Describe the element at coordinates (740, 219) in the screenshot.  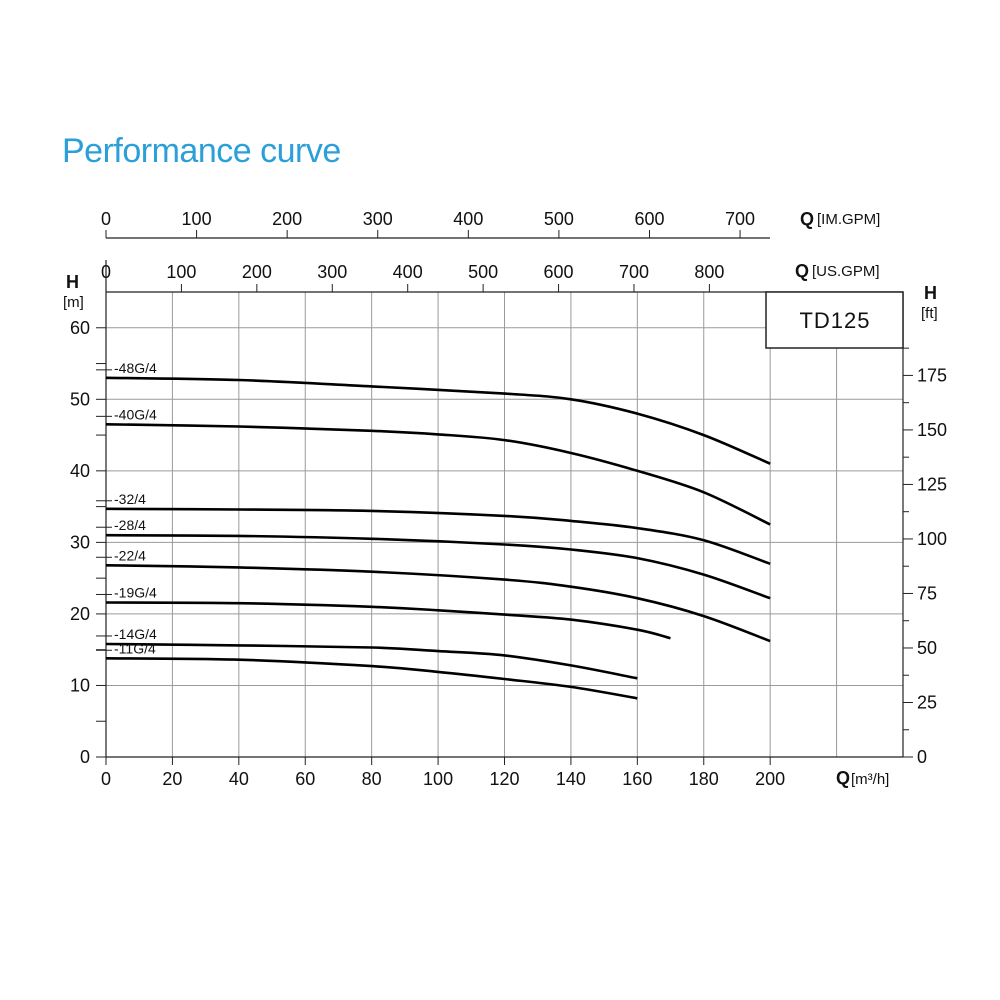
I see `im-gpm-tick-label: 700` at that location.